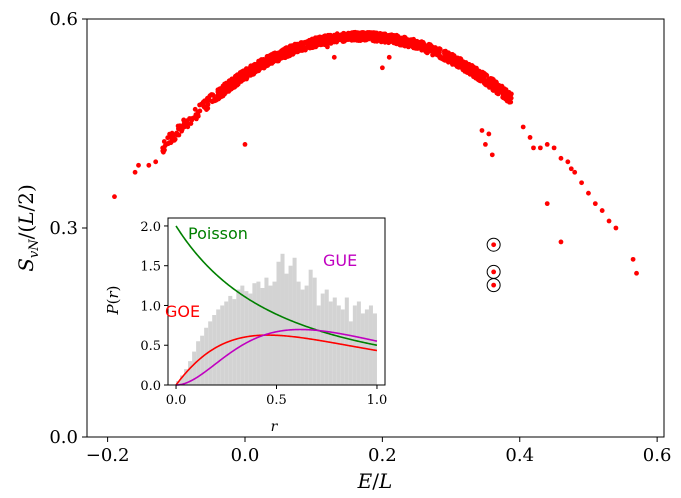 The width and height of the screenshot is (681, 498). Describe the element at coordinates (63, 19) in the screenshot. I see `main-y-tick-label: 0.6` at that location.